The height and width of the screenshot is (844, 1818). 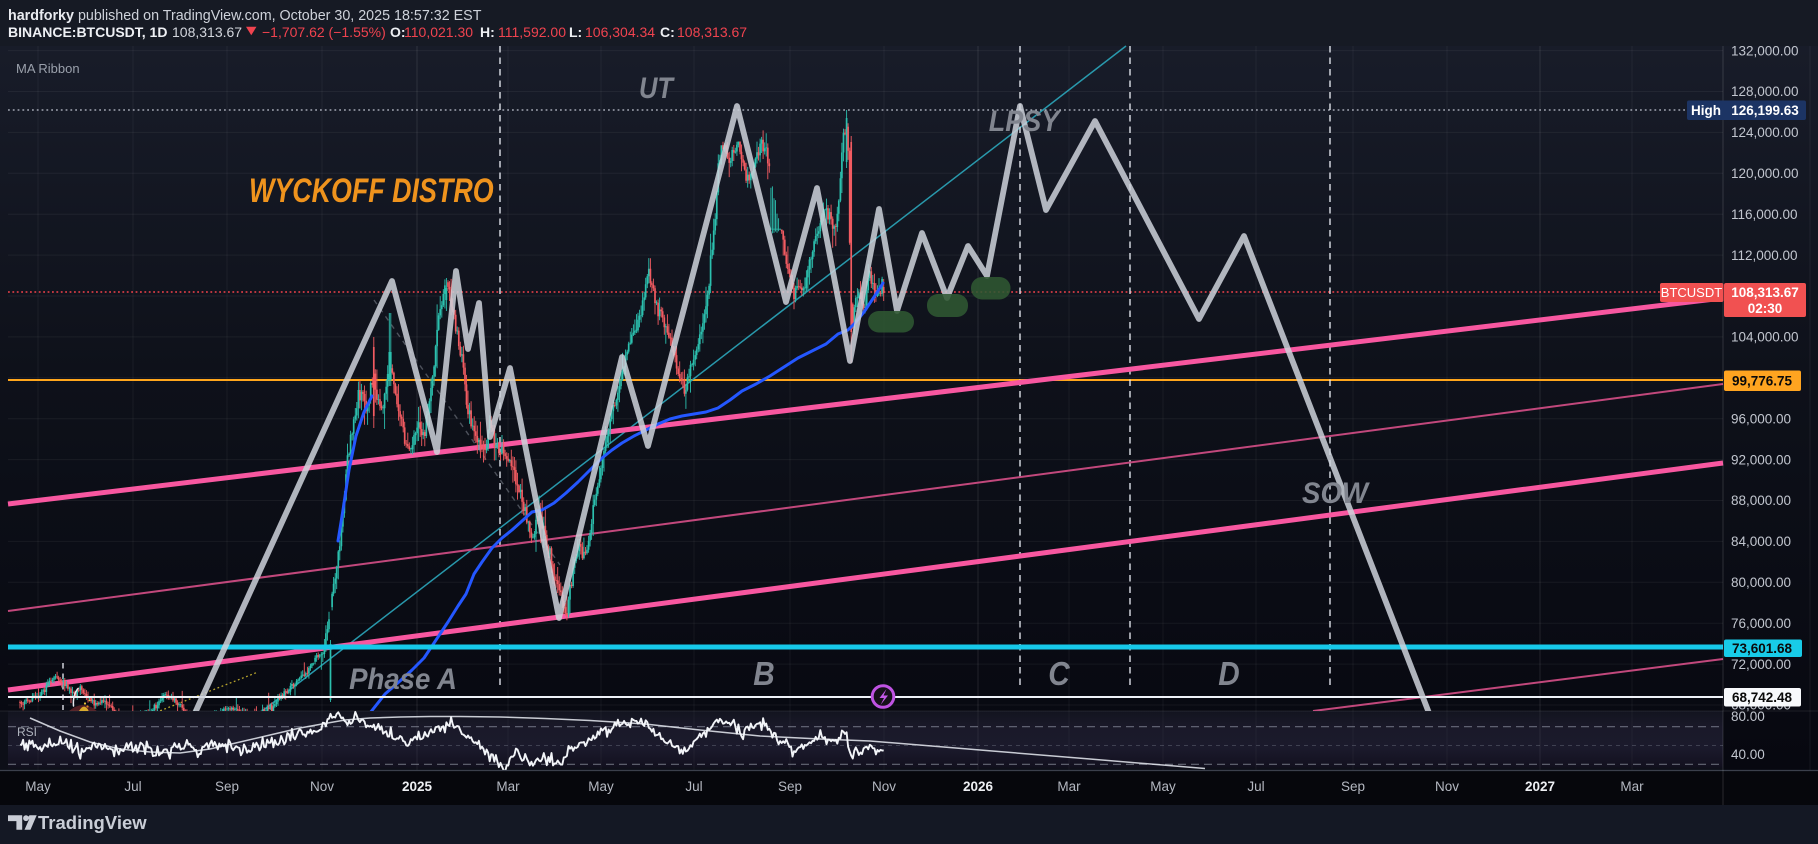 What do you see at coordinates (1748, 754) in the screenshot?
I see `svg-text: 40.00` at bounding box center [1748, 754].